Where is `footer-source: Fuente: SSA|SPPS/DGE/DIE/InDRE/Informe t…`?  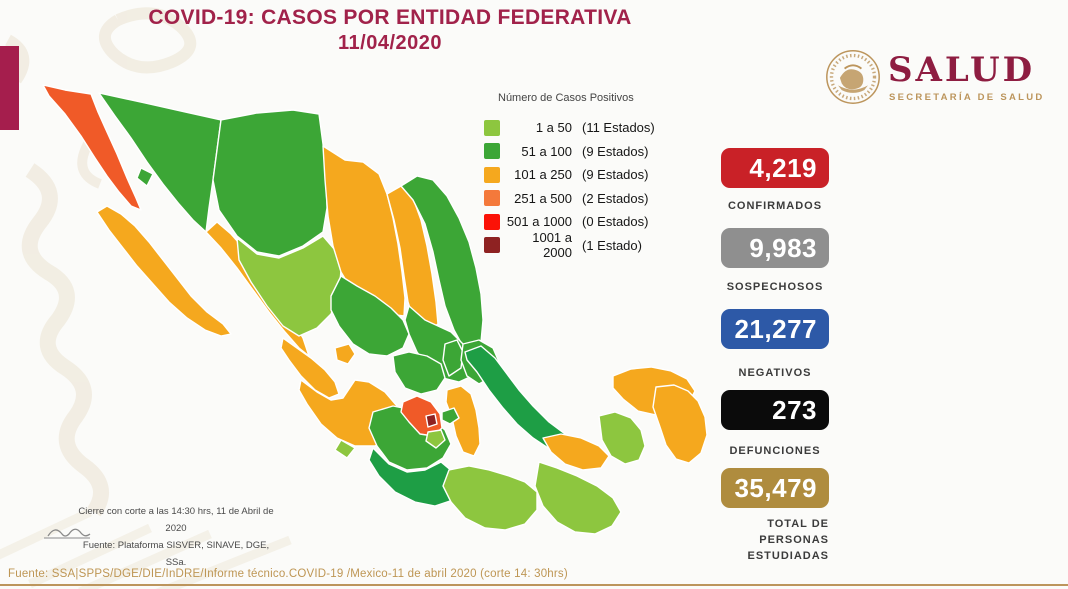
footer-source: Fuente: SSA|SPPS/DGE/DIE/InDRE/Informe t… is located at coordinates (288, 574).